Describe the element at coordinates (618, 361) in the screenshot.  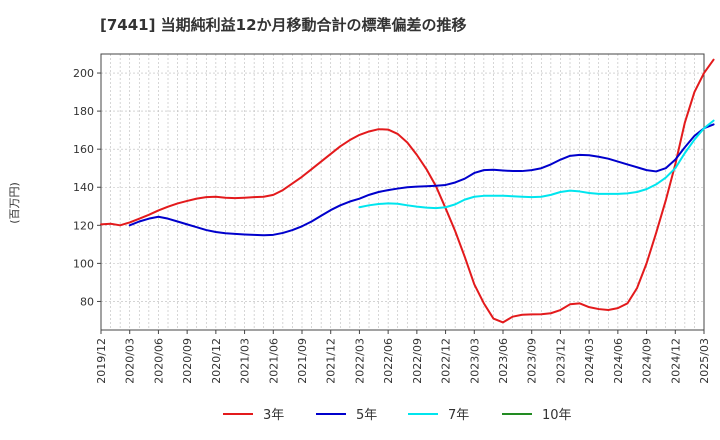
I see `x-tick-label: 2024/06` at that location.